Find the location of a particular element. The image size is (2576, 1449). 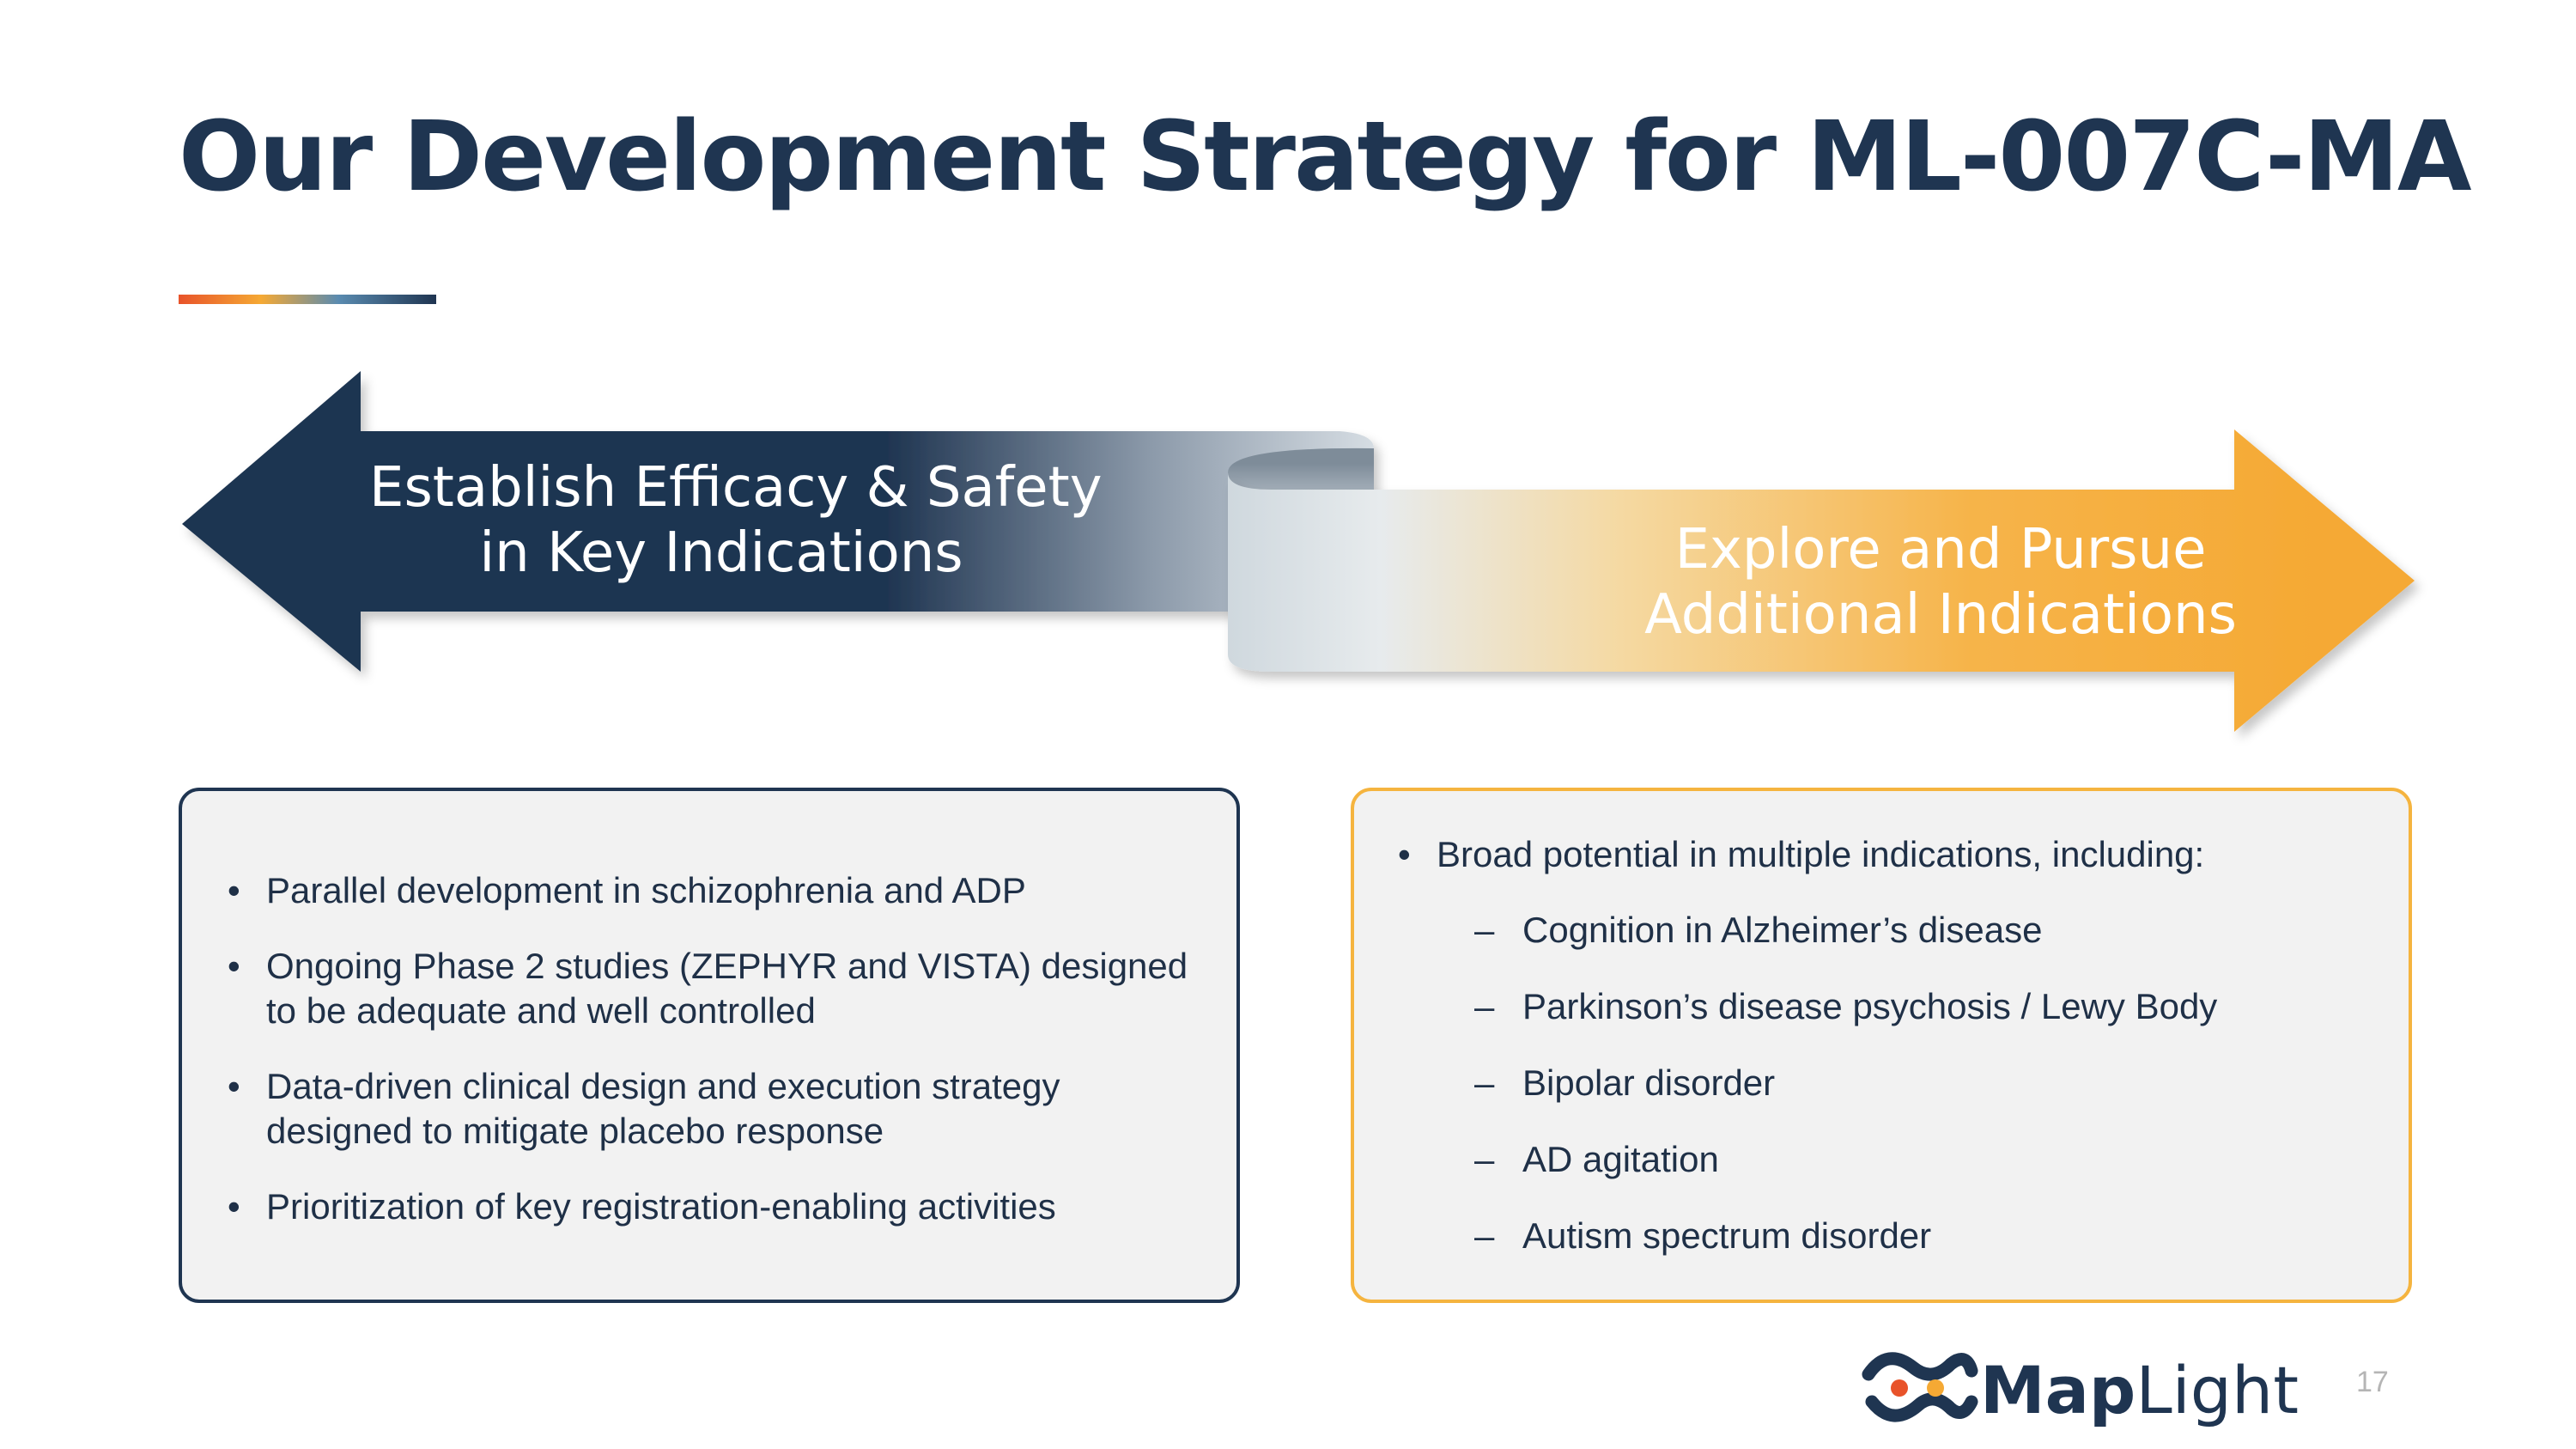

left-arrow is located at coordinates (778, 521).